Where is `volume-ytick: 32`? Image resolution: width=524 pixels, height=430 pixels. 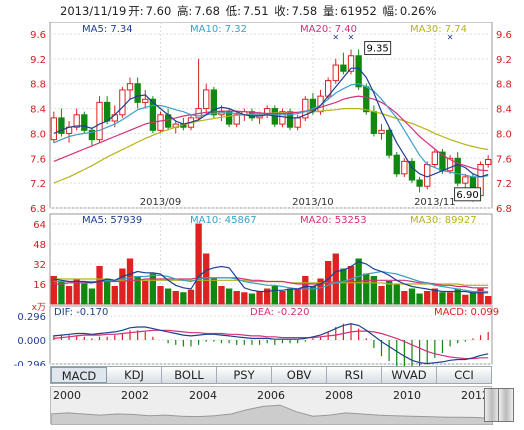
volume-ytick: 32 is located at coordinates (39, 265).